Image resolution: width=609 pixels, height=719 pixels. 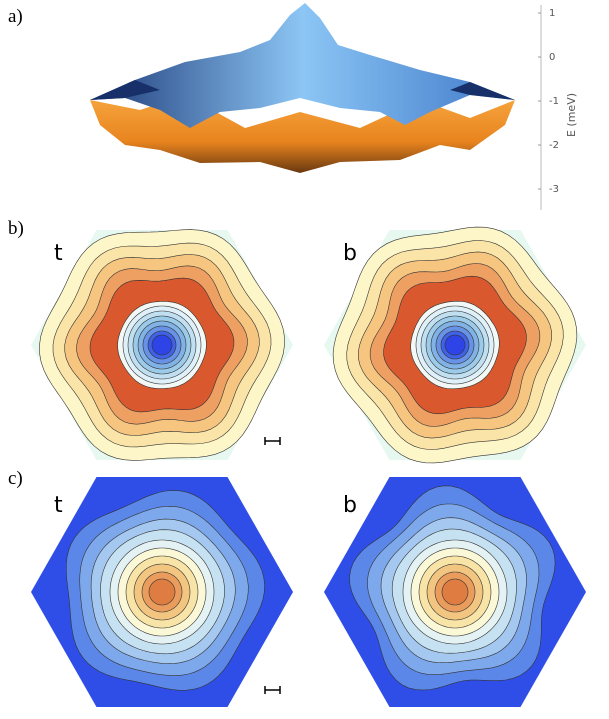 What do you see at coordinates (552, 13) in the screenshot?
I see `tick-label: 1` at bounding box center [552, 13].